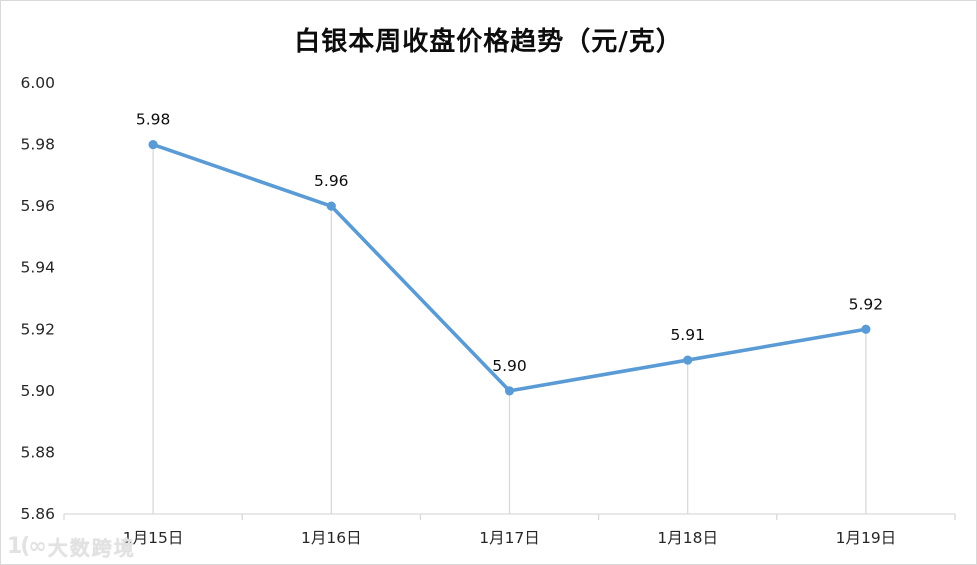 The height and width of the screenshot is (565, 977). I want to click on x-axis-tick-label: 1月15日, so click(153, 538).